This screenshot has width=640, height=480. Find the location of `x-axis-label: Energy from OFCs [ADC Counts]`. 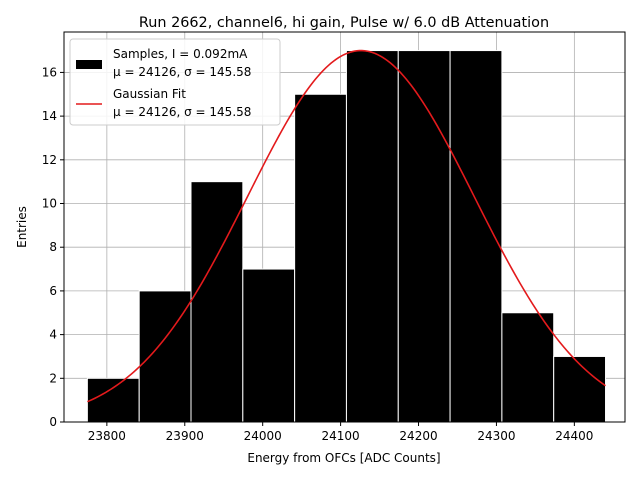

x-axis-label: Energy from OFCs [ADC Counts] is located at coordinates (343, 458).